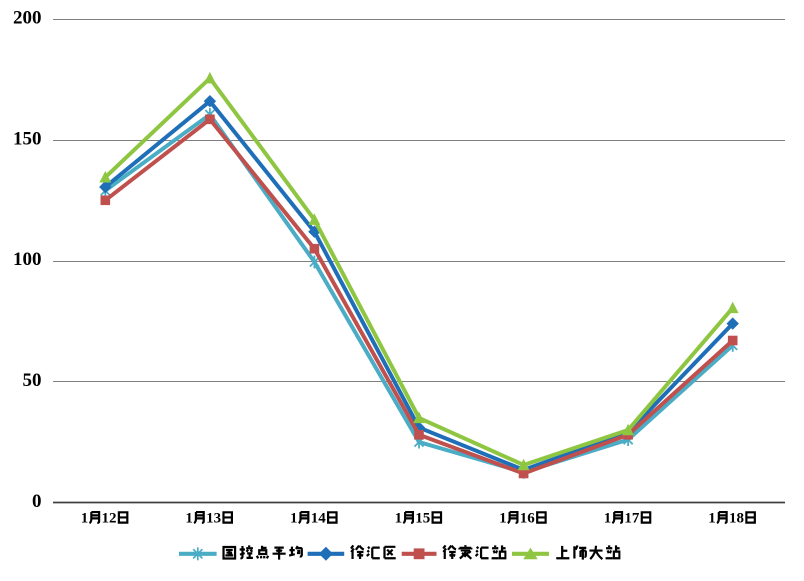 The image size is (804, 581). What do you see at coordinates (632, 519) in the screenshot?
I see `svg-text: 17` at bounding box center [632, 519].